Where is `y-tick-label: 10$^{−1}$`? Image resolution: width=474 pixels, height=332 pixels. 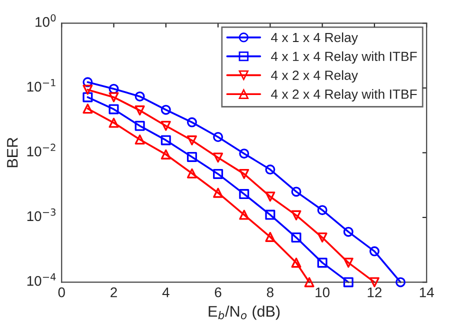
y-tick-label: 10$^{−1}$ is located at coordinates (41, 85).